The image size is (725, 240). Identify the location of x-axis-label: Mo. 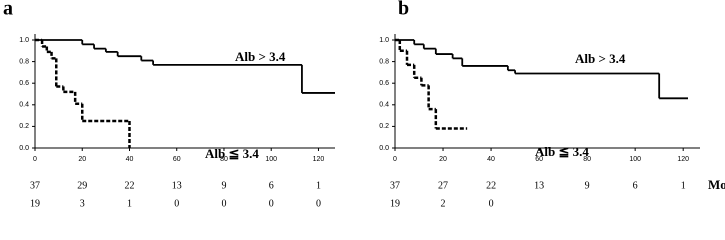
(716, 184).